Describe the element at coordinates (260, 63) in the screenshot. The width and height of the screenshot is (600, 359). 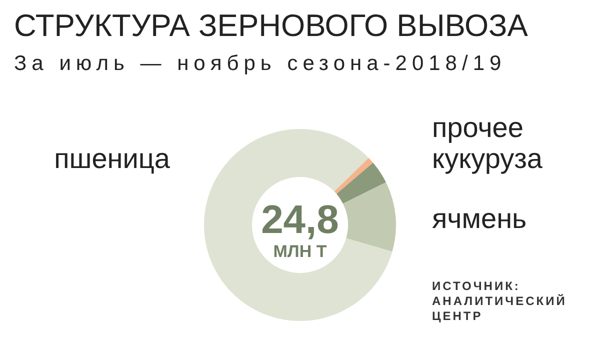
I see `chart-subtitle: За июль — ноябрь сезона-2018/19` at that location.